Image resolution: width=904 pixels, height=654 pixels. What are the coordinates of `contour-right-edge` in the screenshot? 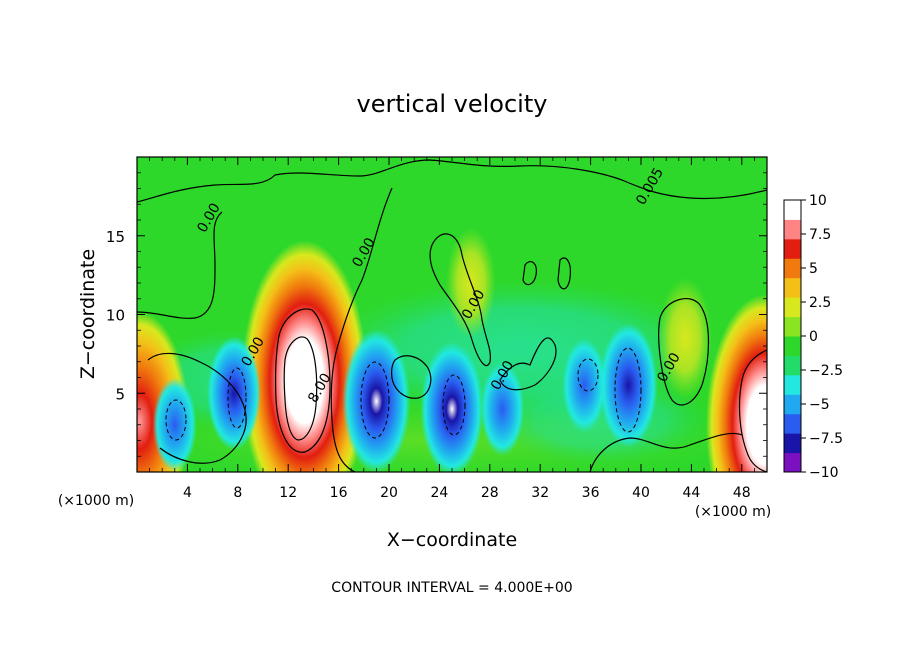 It's located at (752, 410).